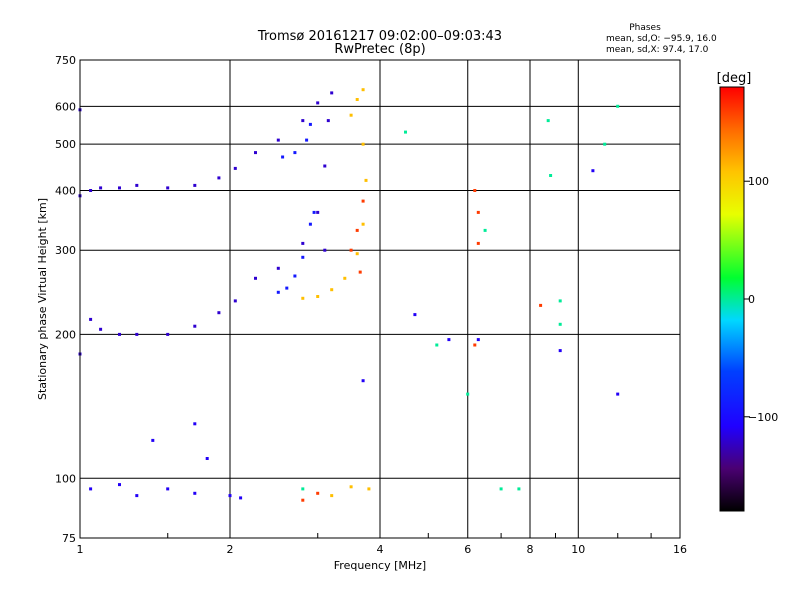 The width and height of the screenshot is (800, 600). What do you see at coordinates (761, 299) in the screenshot?
I see `colorbar-ticks: 100 0 −100` at bounding box center [761, 299].